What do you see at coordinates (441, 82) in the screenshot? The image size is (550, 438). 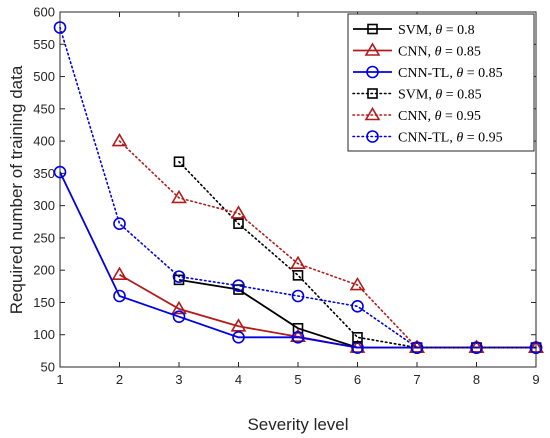 I see `legend-box` at bounding box center [441, 82].